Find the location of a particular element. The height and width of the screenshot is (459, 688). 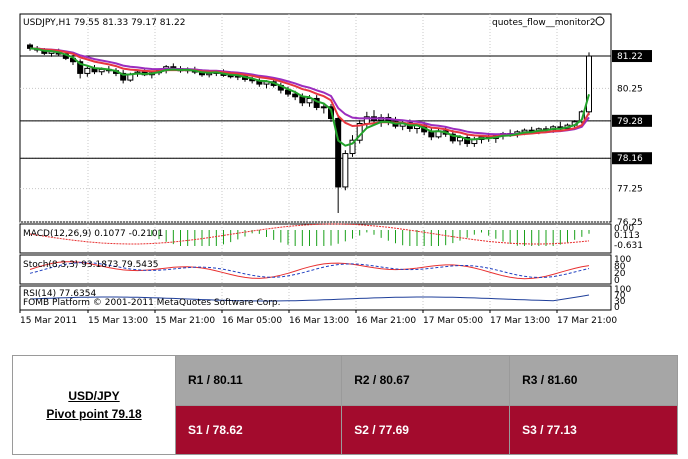

x-tick-label: 16 Mar 05:00 is located at coordinates (252, 321).